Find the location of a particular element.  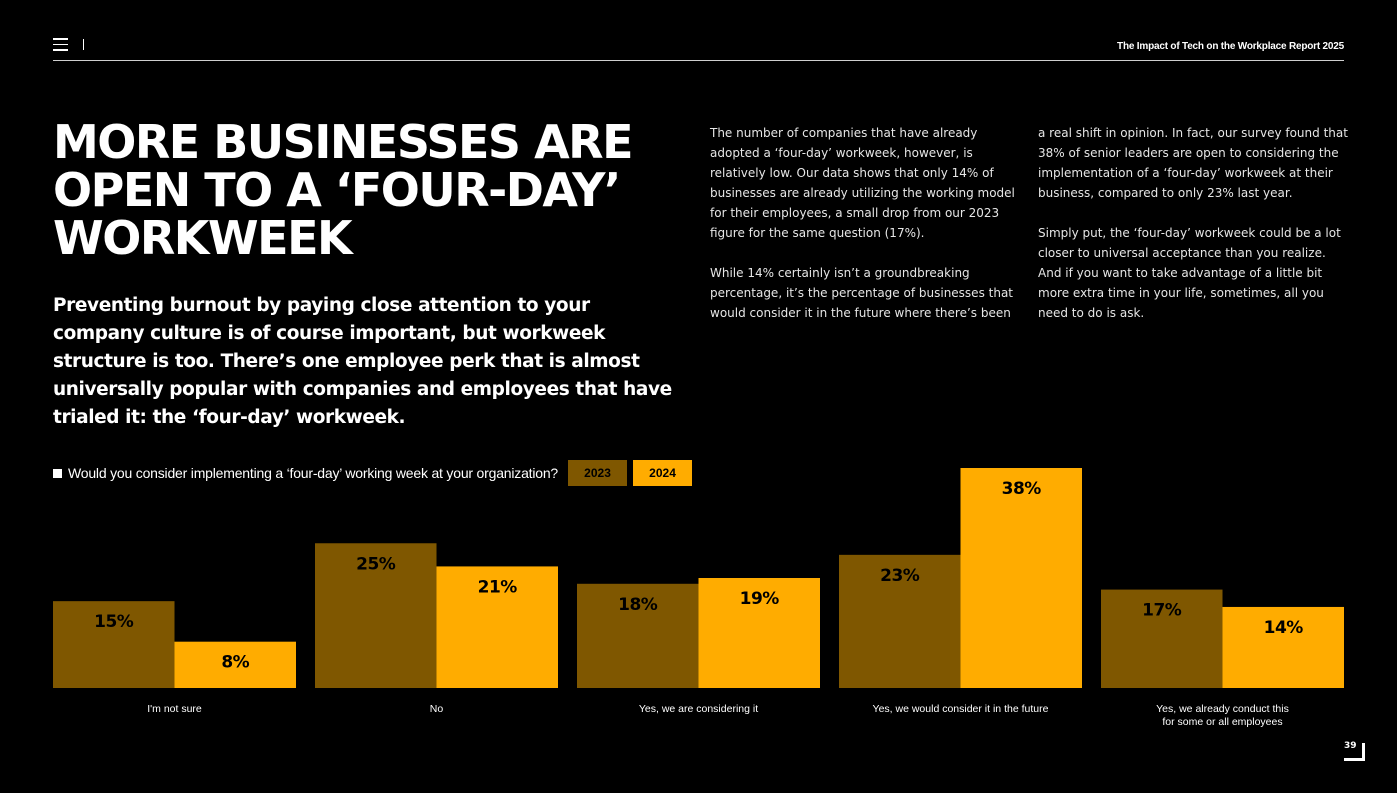

bar-value-label: 14% is located at coordinates (1284, 628).